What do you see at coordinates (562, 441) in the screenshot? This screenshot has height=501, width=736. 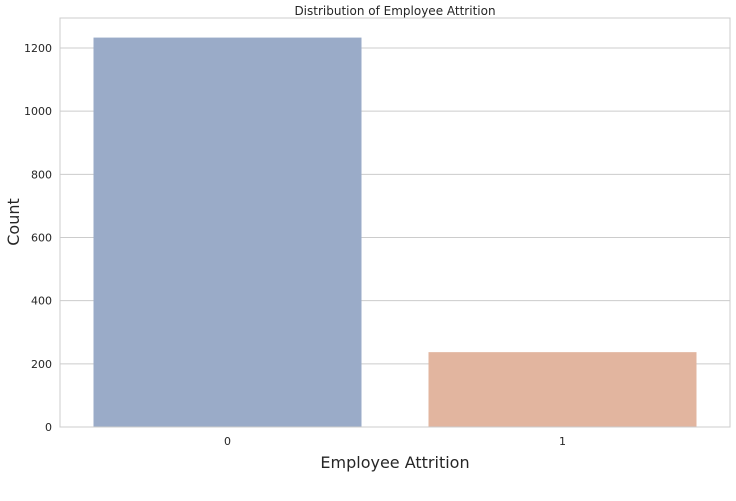 I see `x-tick-label: 1` at bounding box center [562, 441].